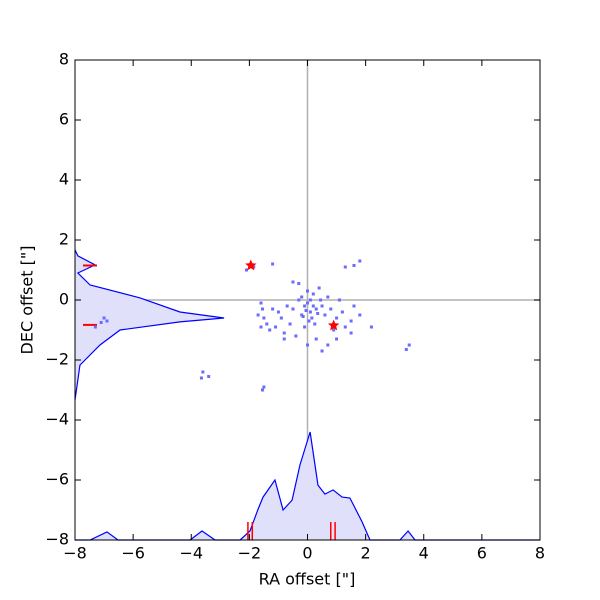 The height and width of the screenshot is (600, 600). What do you see at coordinates (191, 553) in the screenshot?
I see `x-tick-label: −4` at bounding box center [191, 553].